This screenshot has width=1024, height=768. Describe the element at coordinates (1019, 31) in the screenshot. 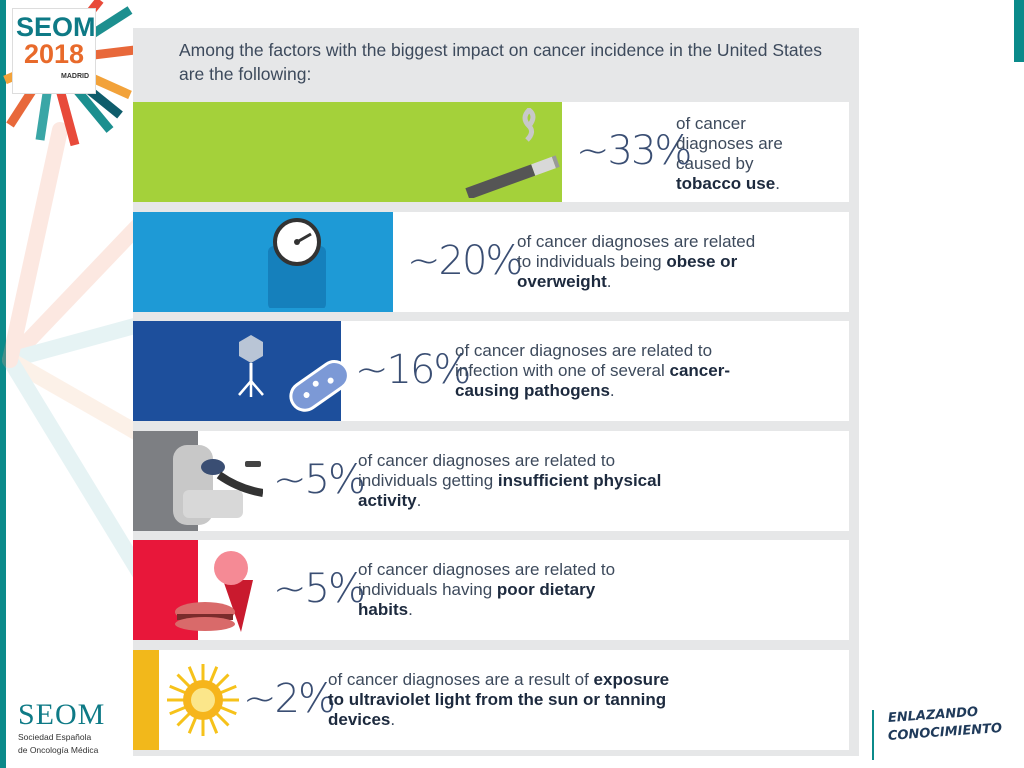

I see `right-accent-rail` at that location.